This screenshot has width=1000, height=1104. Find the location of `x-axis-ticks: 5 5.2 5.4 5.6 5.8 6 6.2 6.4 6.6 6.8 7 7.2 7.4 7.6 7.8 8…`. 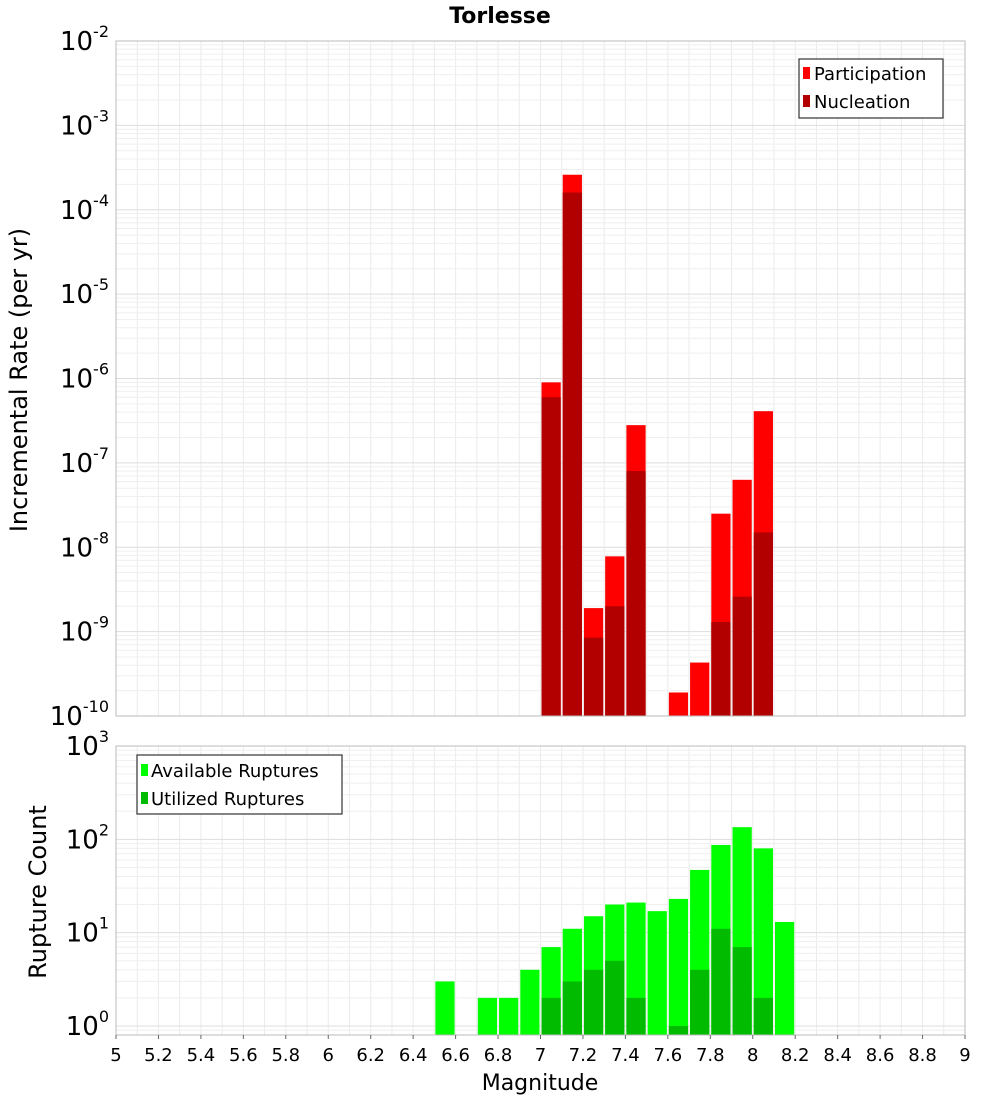

x-axis-ticks: 5 5.2 5.4 5.6 5.8 6 6.2 6.4 6.6 6.8 7 7.2 7.4 7.6 7.8 8… is located at coordinates (540, 1050).